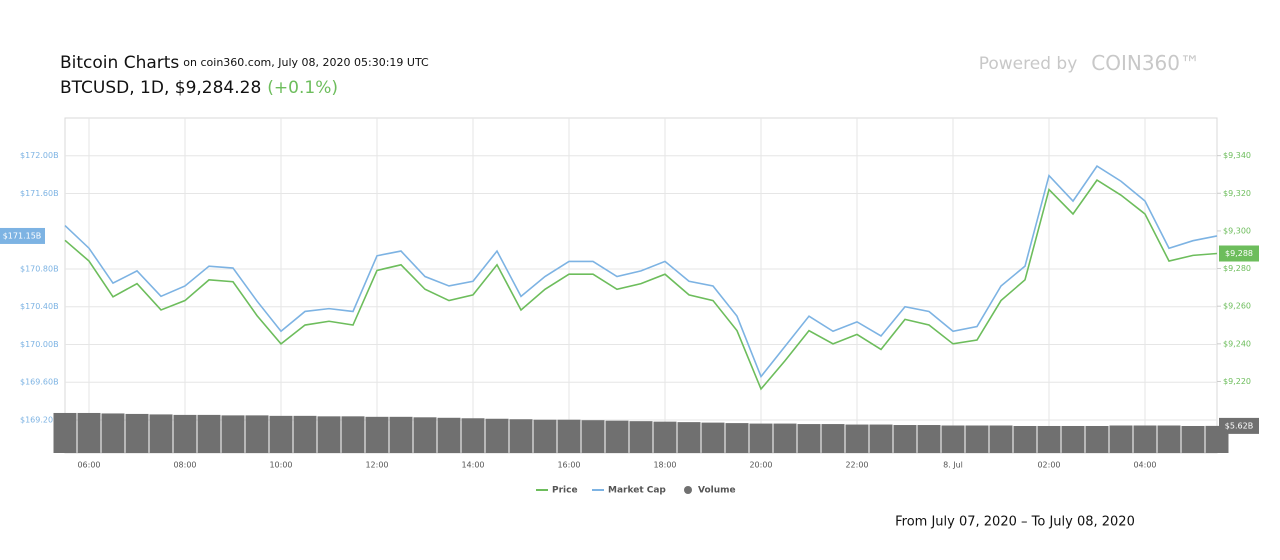 This screenshot has width=1280, height=560. Describe the element at coordinates (1237, 268) in the screenshot. I see `y2-tick-label: $9,280` at that location.